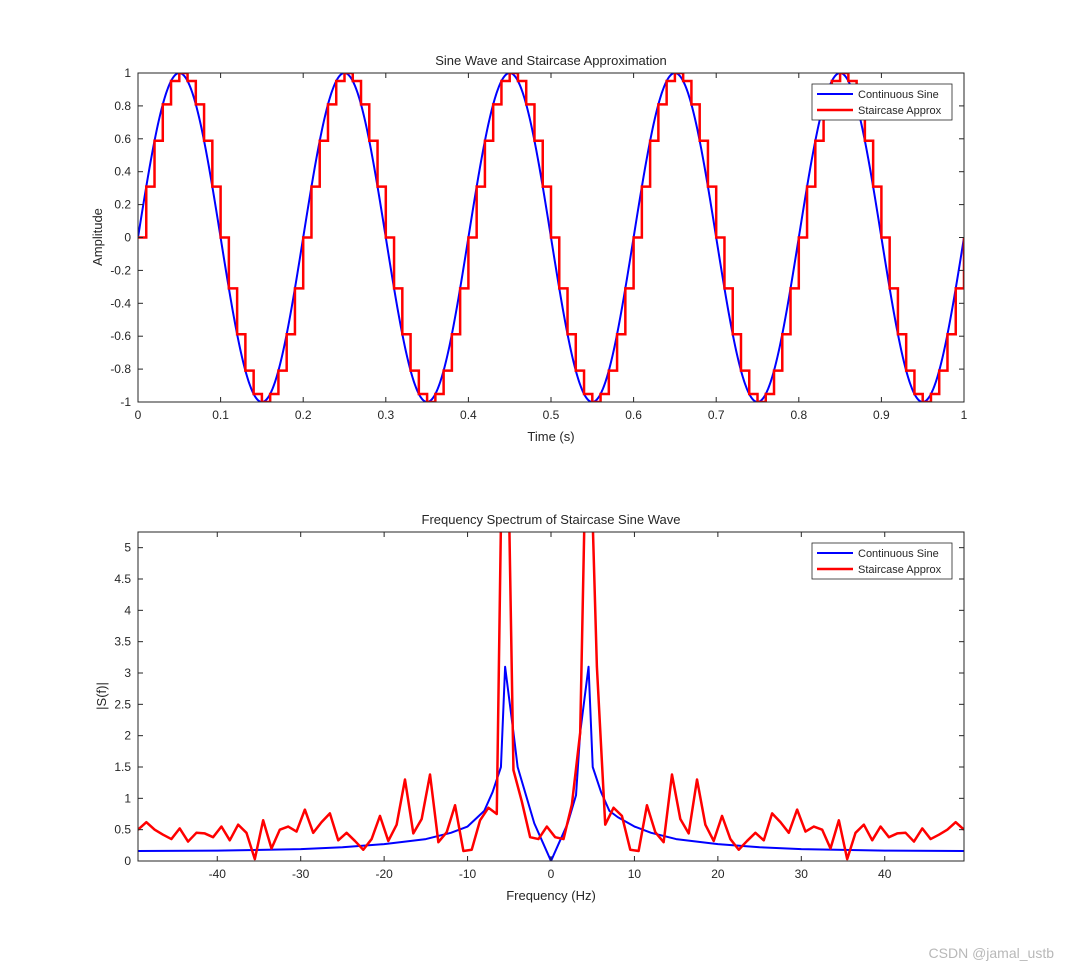  I want to click on x-tick-label: 20, so click(718, 874).